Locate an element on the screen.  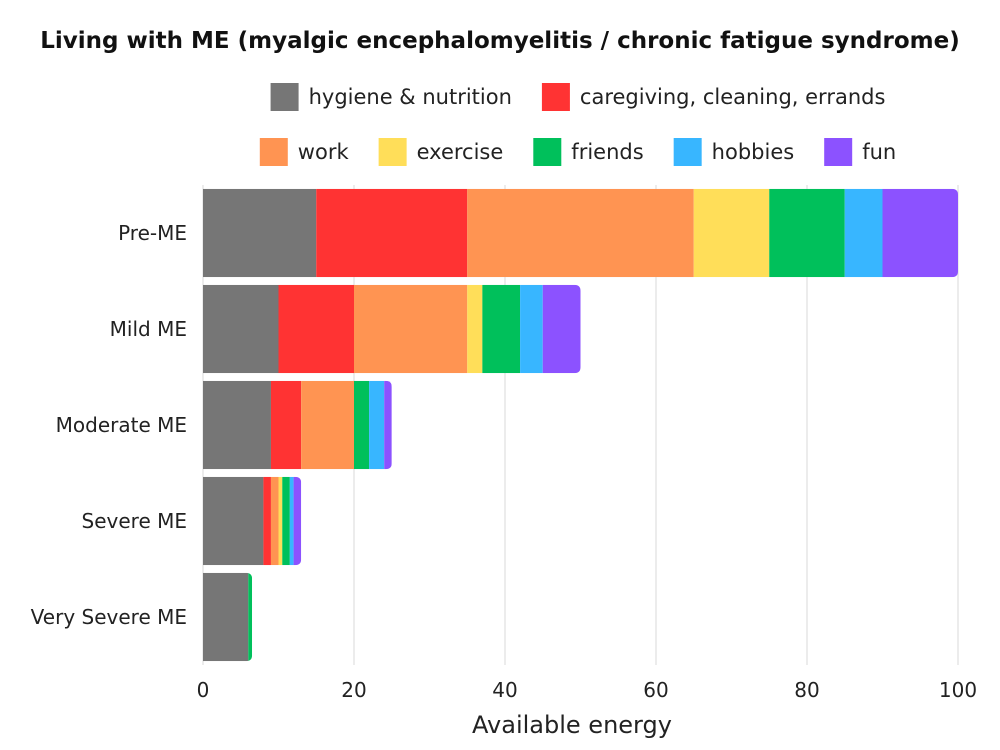
bar-segment-moderate-me-hygiene-nutrition is located at coordinates (237, 425).